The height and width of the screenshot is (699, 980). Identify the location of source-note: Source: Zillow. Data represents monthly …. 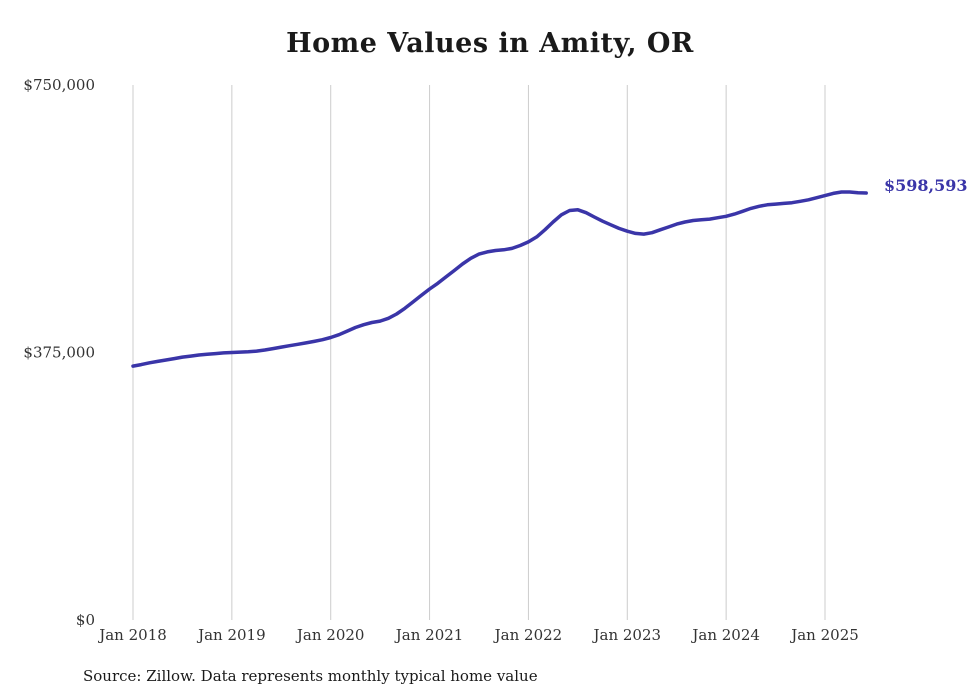
(310, 676).